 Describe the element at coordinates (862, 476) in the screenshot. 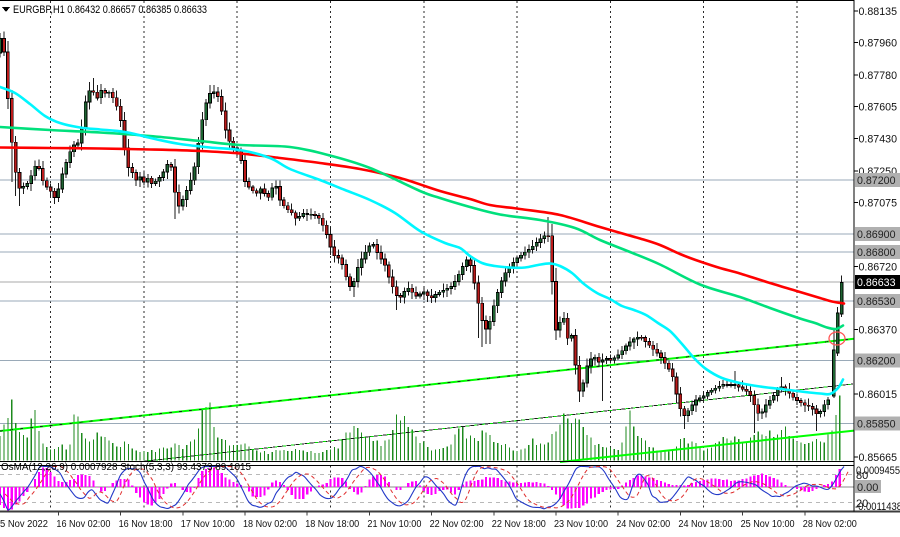

I see `svg-text: 80` at that location.